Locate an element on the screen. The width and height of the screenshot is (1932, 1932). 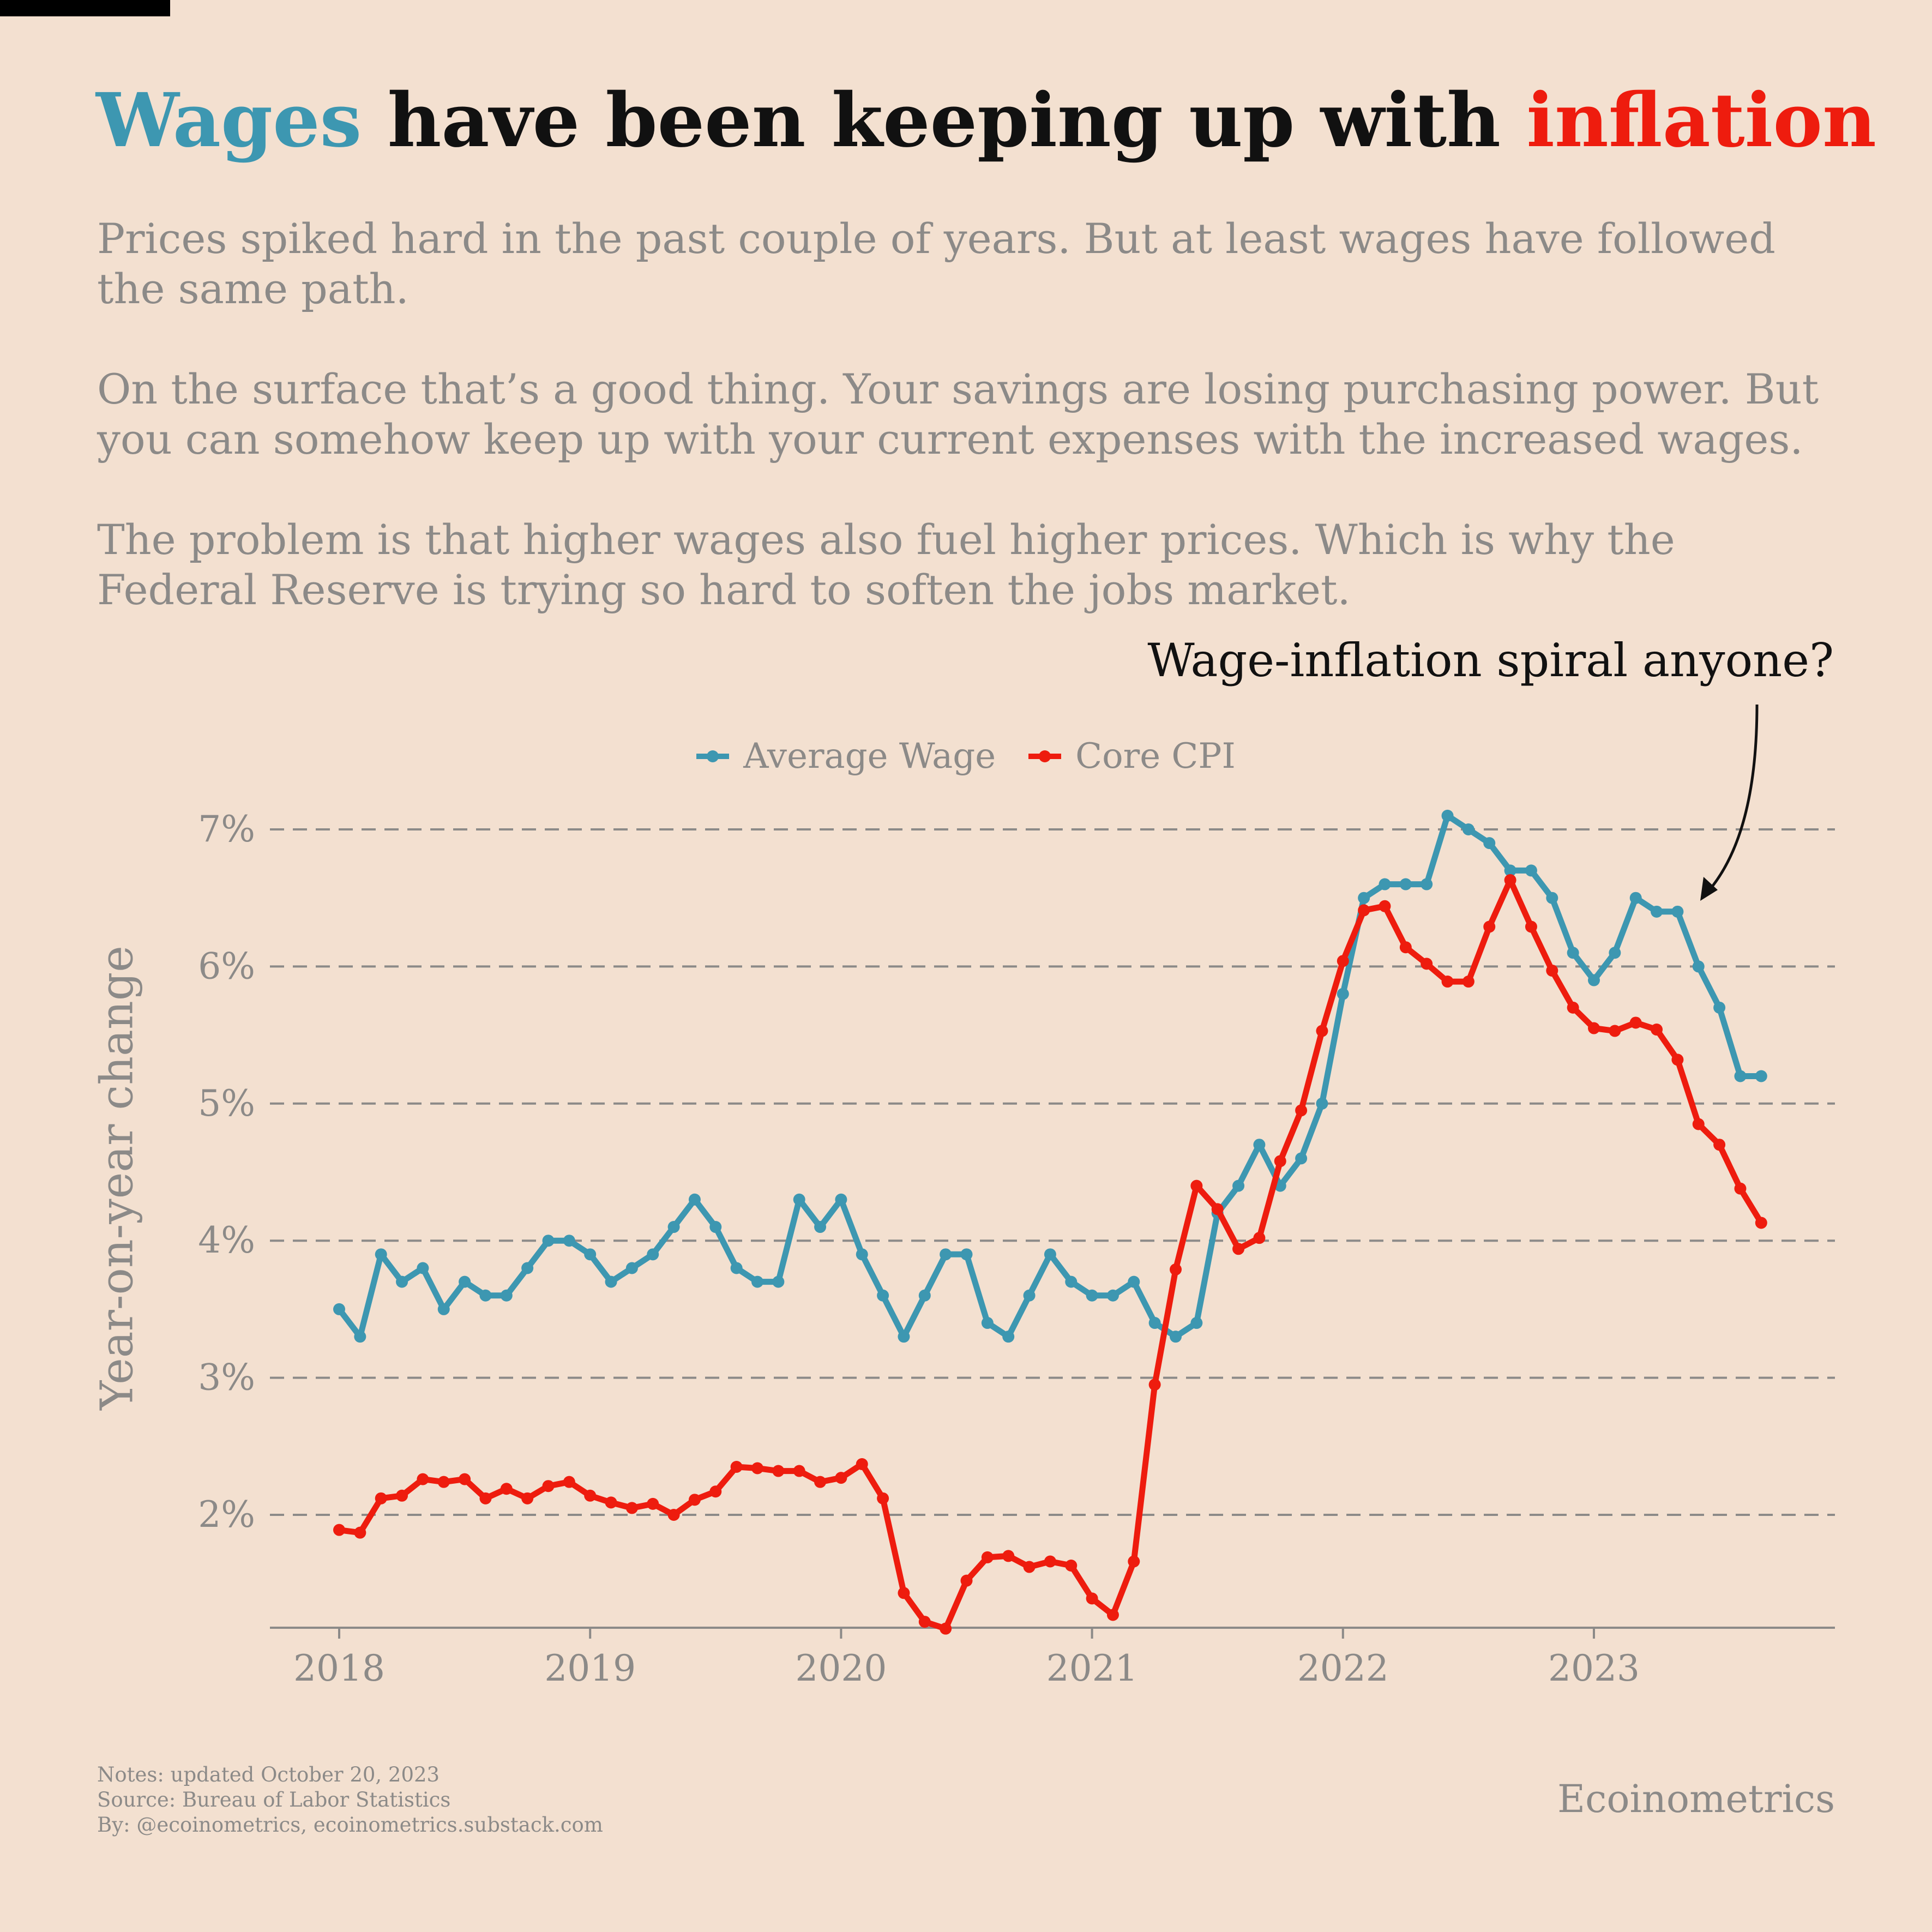
x-tick-label-2021: 2021 is located at coordinates (1092, 1668).